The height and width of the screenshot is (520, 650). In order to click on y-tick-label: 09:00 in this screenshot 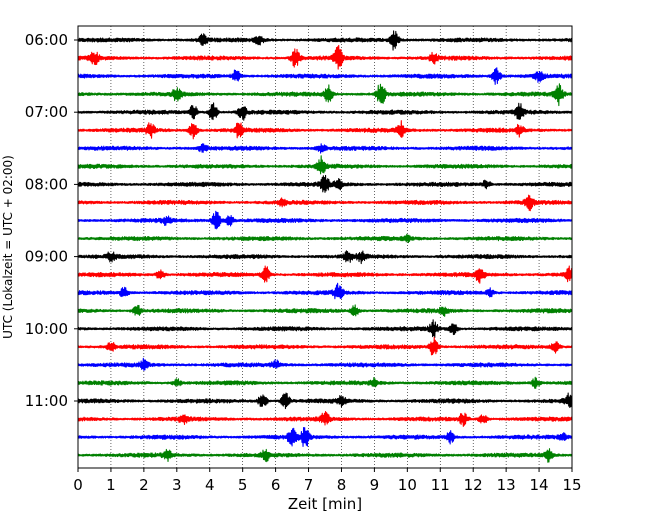, I will do `click(46, 257)`.